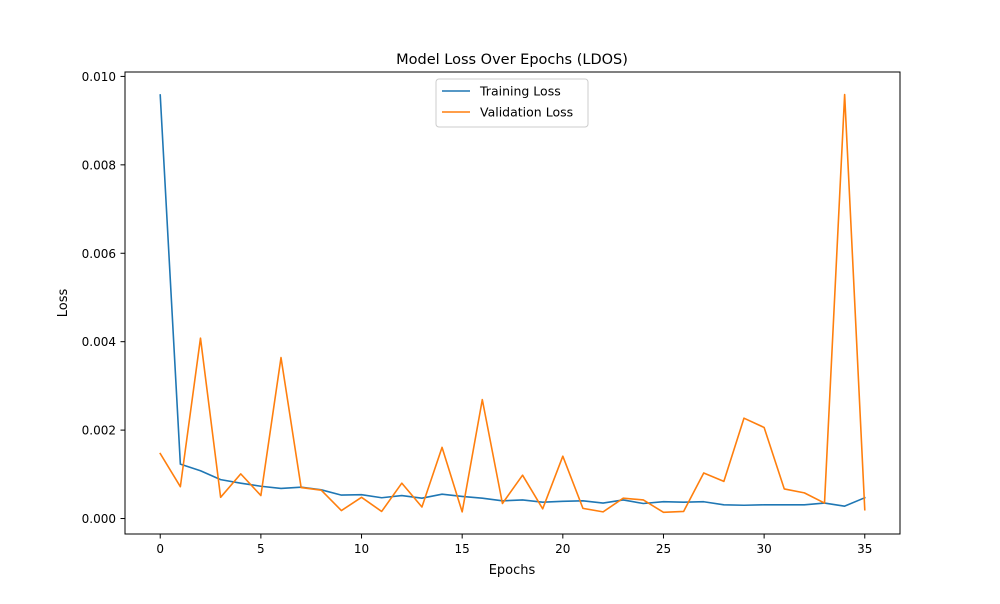 The image size is (1000, 604). What do you see at coordinates (514, 545) in the screenshot?
I see `x-axis: 0 5 10 15 20 25 30 35` at bounding box center [514, 545].